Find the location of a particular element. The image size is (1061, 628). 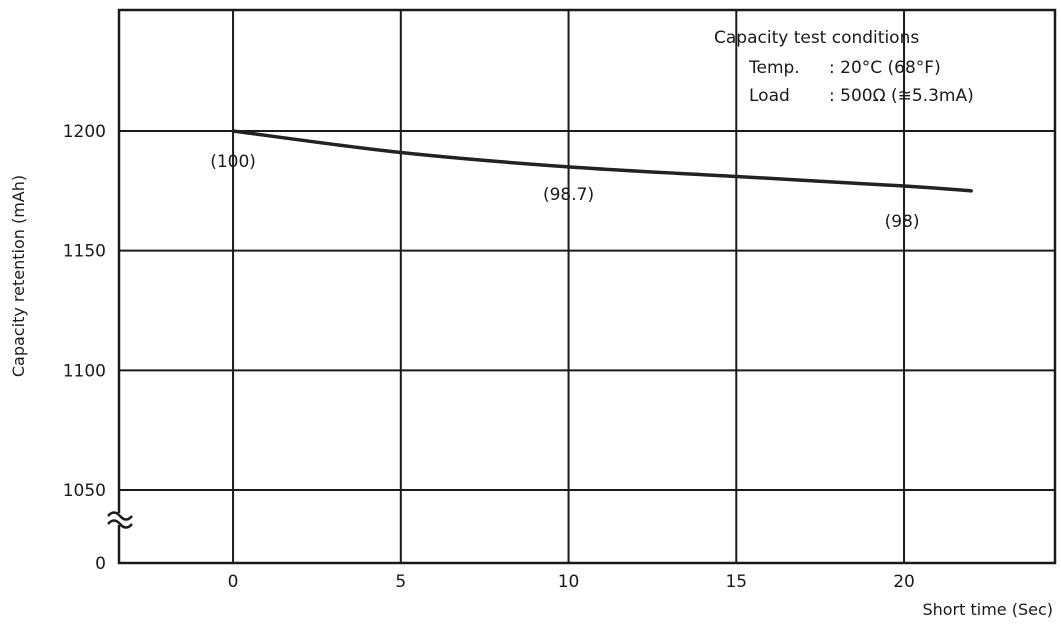

axis-break-wave-top is located at coordinates (120, 516).